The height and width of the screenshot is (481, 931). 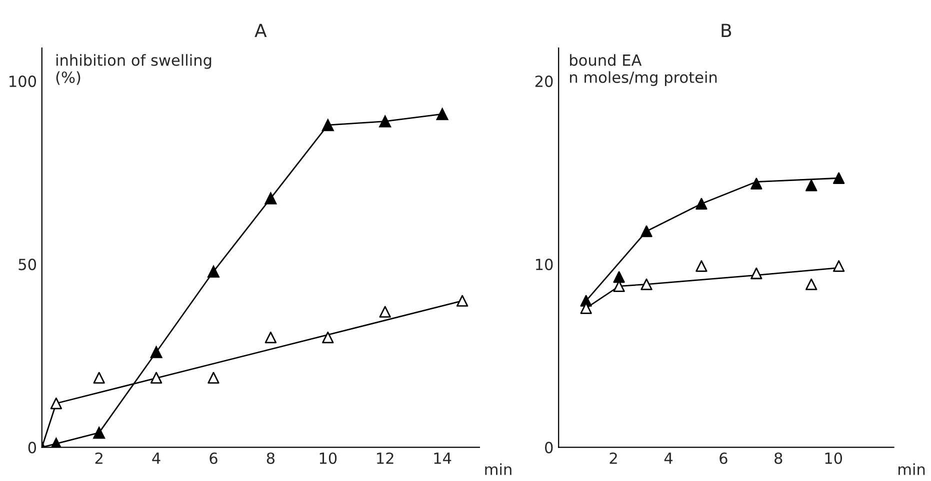 I want to click on y-tick-label: 20, so click(x=544, y=82).